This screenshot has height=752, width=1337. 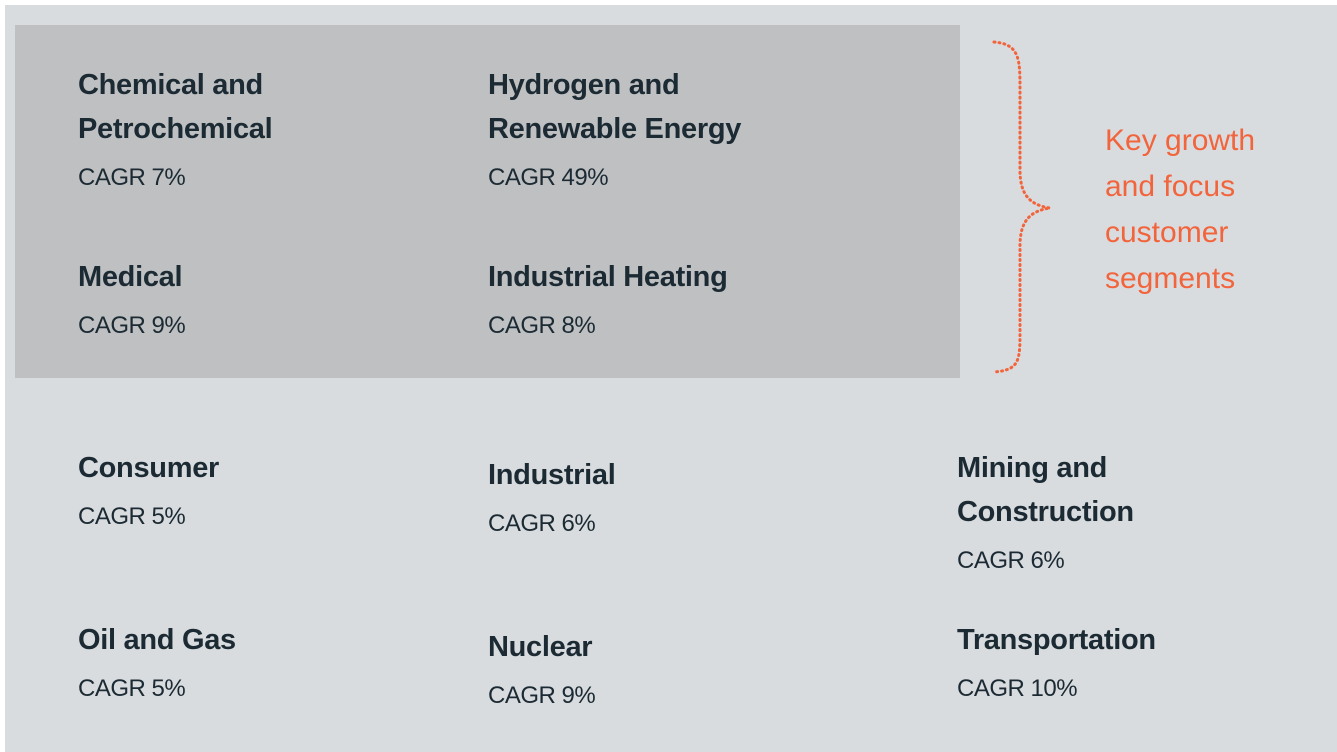 What do you see at coordinates (1087, 661) in the screenshot?
I see `segment: Transportation CAGR 10%` at bounding box center [1087, 661].